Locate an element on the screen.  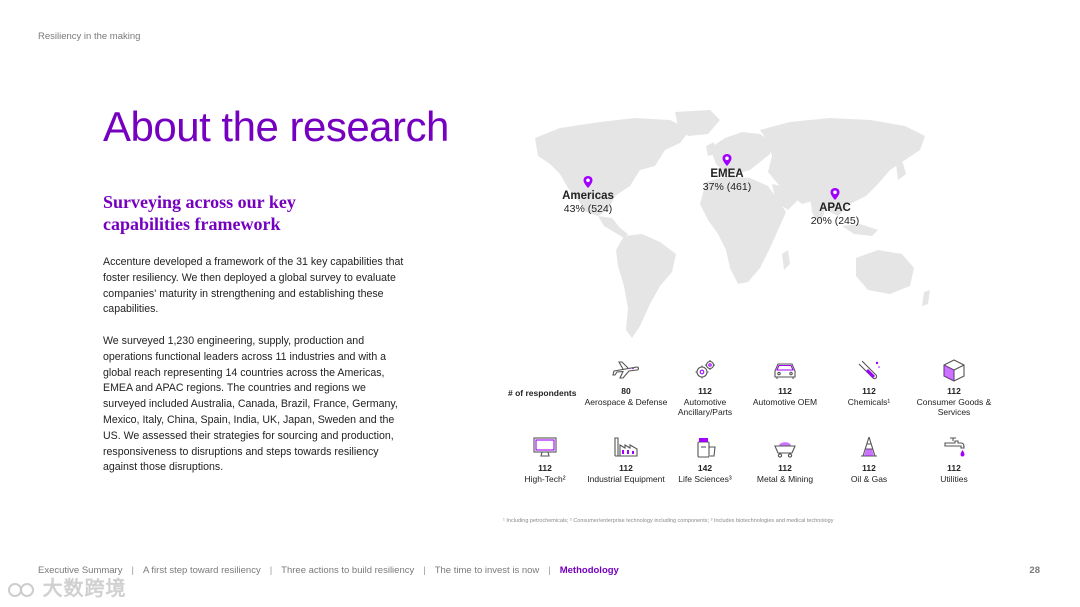
industry-name: Automotive Ancillary/Parts is located at coordinates (705, 407).